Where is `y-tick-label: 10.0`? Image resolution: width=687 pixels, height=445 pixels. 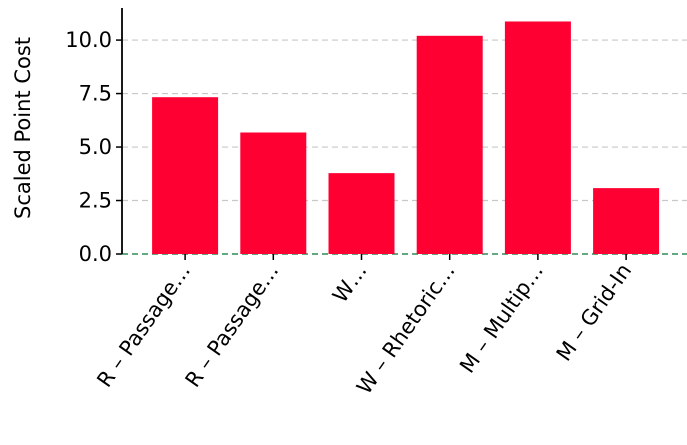
y-tick-label: 10.0 is located at coordinates (88, 40).